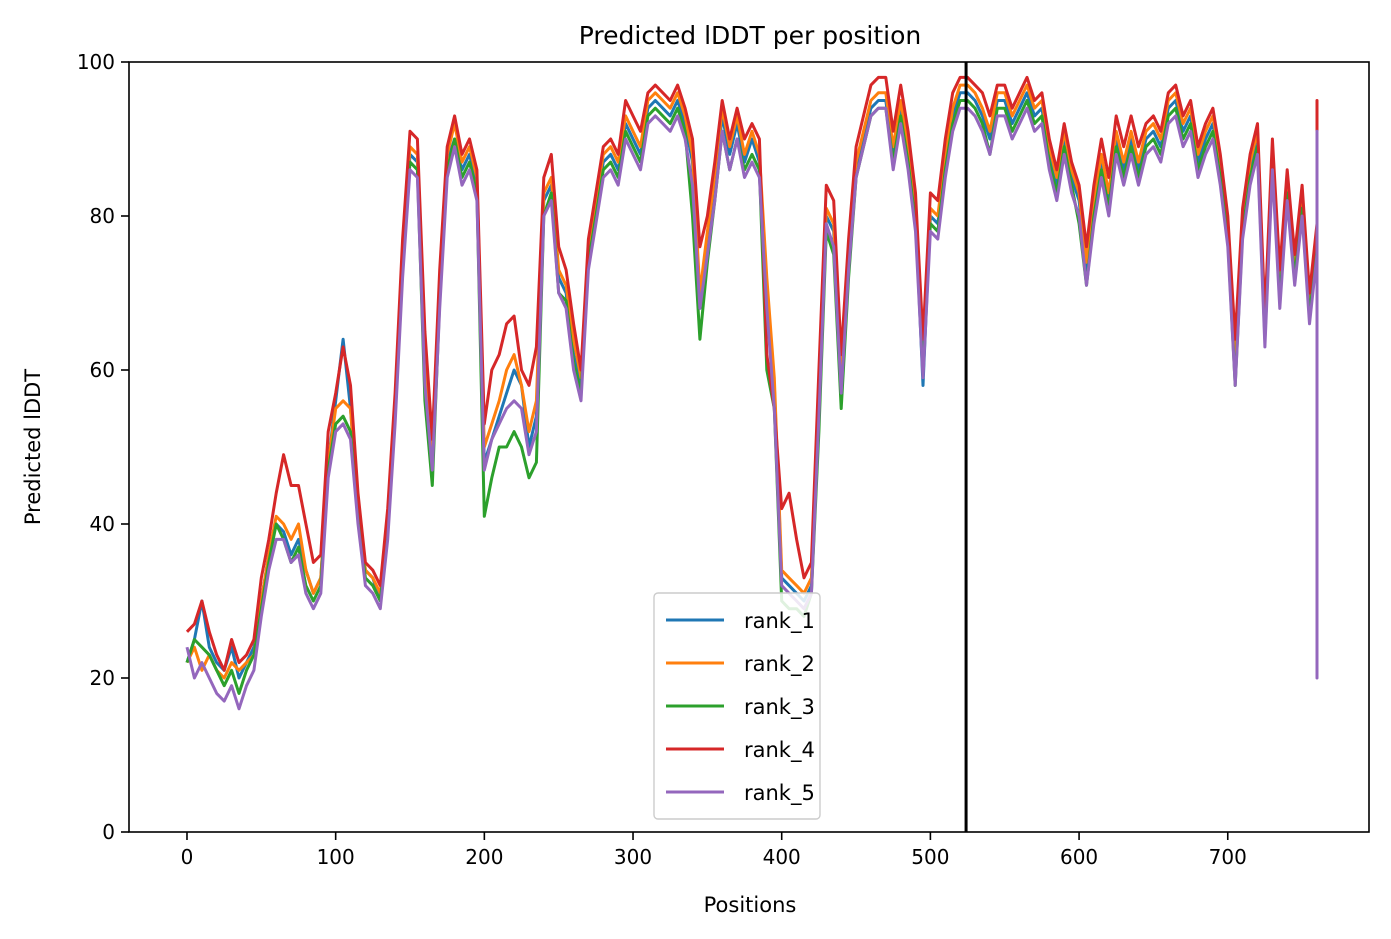 This screenshot has width=1391, height=939. Describe the element at coordinates (779, 707) in the screenshot. I see `legend-label: rank_3` at that location.